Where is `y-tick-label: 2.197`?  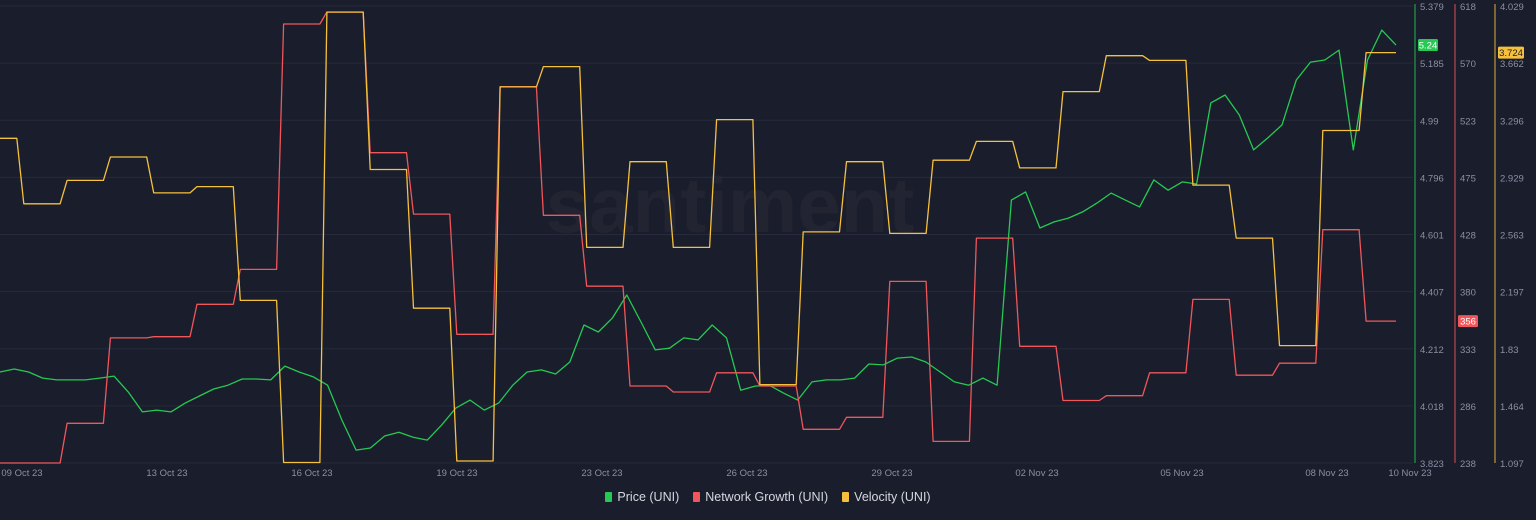
y-tick-label: 2.197 is located at coordinates (1512, 293).